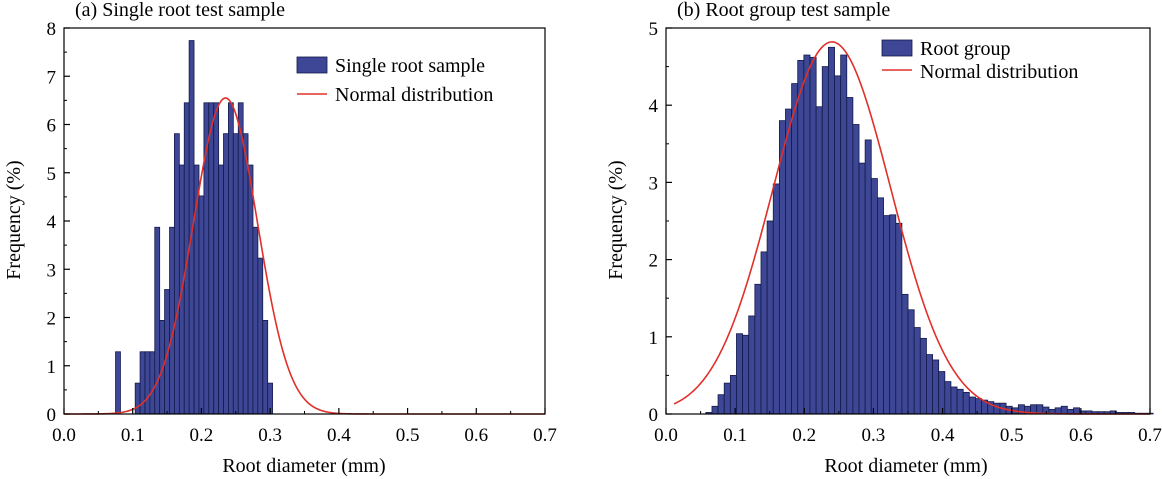 This screenshot has height=479, width=1162. What do you see at coordinates (52, 29) in the screenshot?
I see `y-tick-label: 8` at bounding box center [52, 29].